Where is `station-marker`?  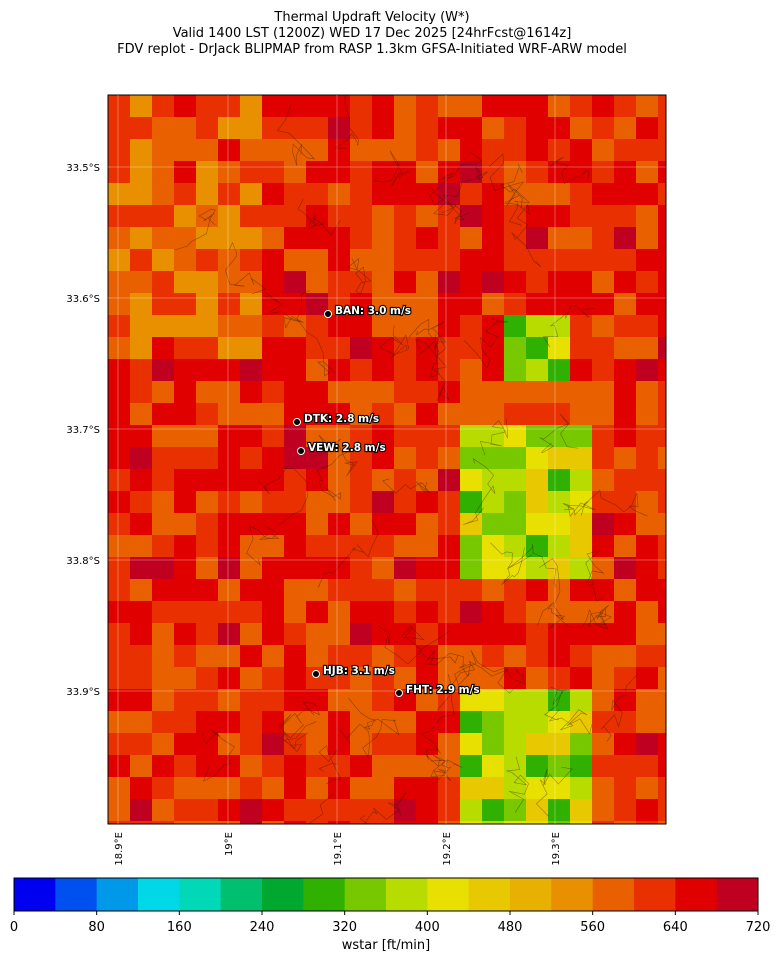
station-marker is located at coordinates (328, 314).